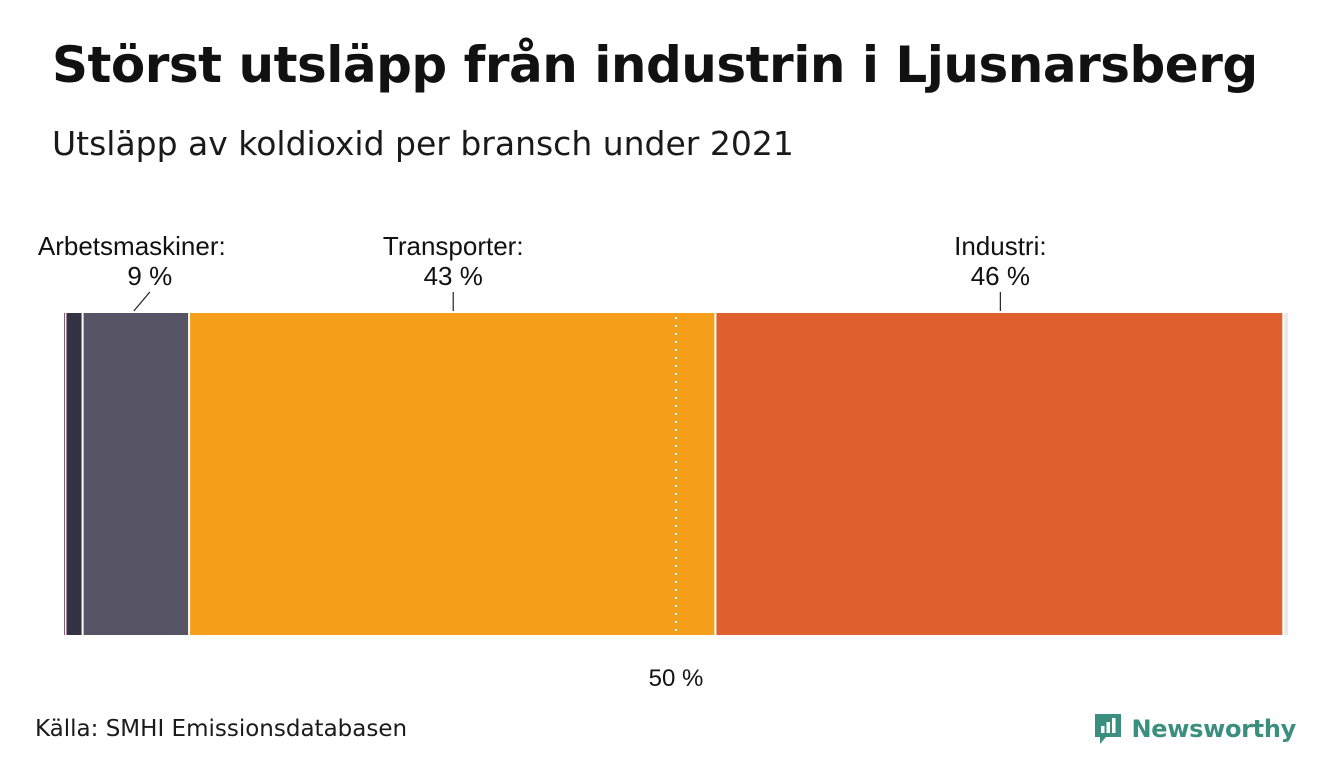 The width and height of the screenshot is (1340, 780). What do you see at coordinates (221, 729) in the screenshot?
I see `source-note: Källa: SMHI Emissionsdatabasen` at bounding box center [221, 729].